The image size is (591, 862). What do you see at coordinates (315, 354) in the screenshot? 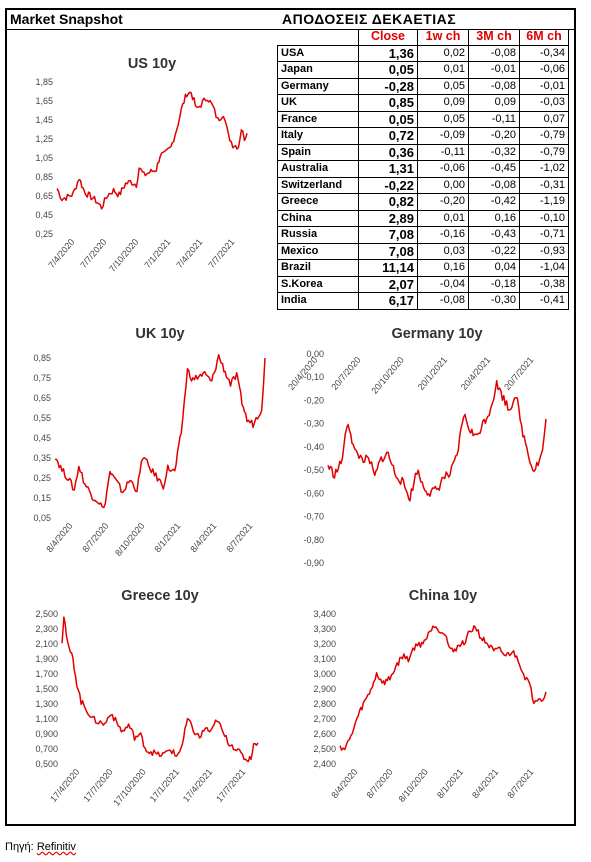
I see `y-tick-label: 0,00` at bounding box center [315, 354].